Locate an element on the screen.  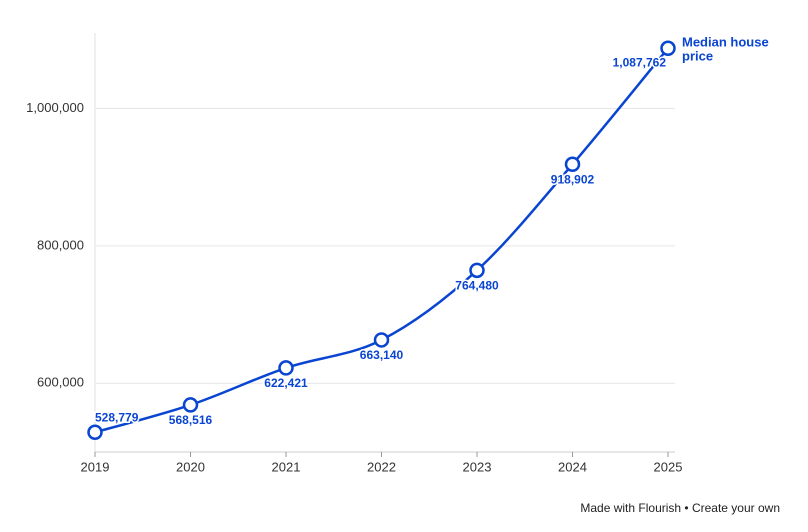
x-tick-label: 2024 is located at coordinates (572, 466).